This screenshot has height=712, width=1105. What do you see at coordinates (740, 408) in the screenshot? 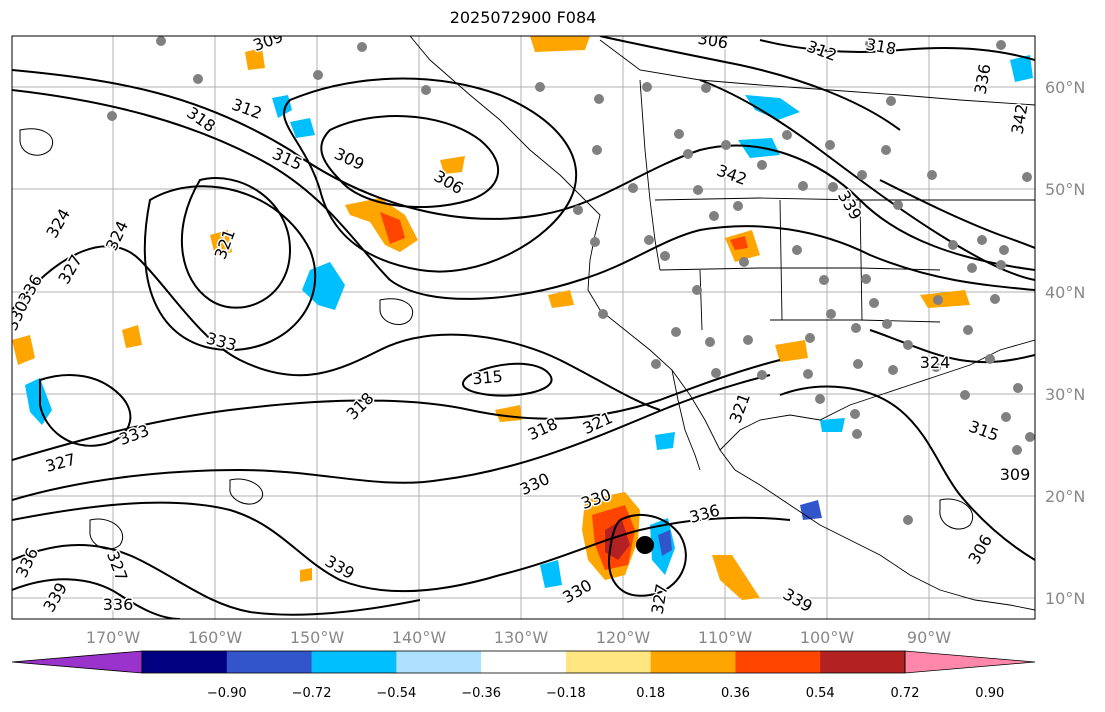
I see `contour-label: 321` at bounding box center [740, 408].